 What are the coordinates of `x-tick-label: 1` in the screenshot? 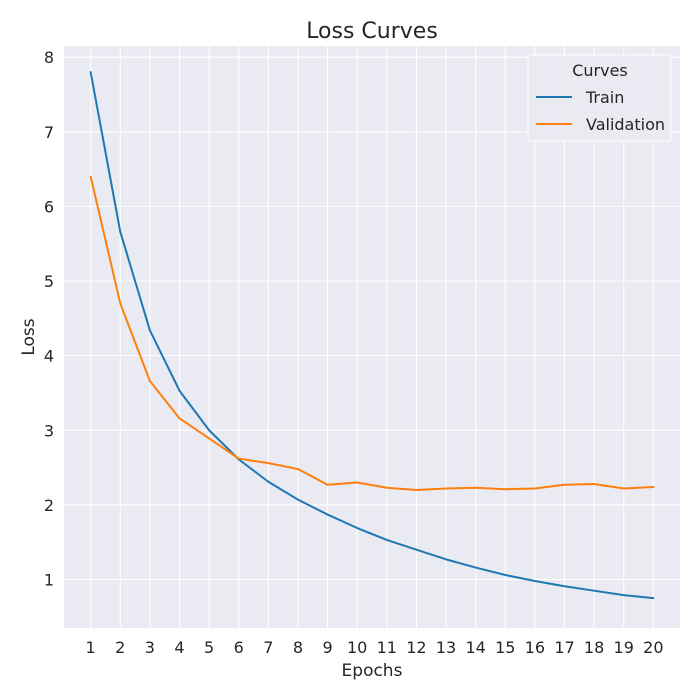 It's located at (91, 647).